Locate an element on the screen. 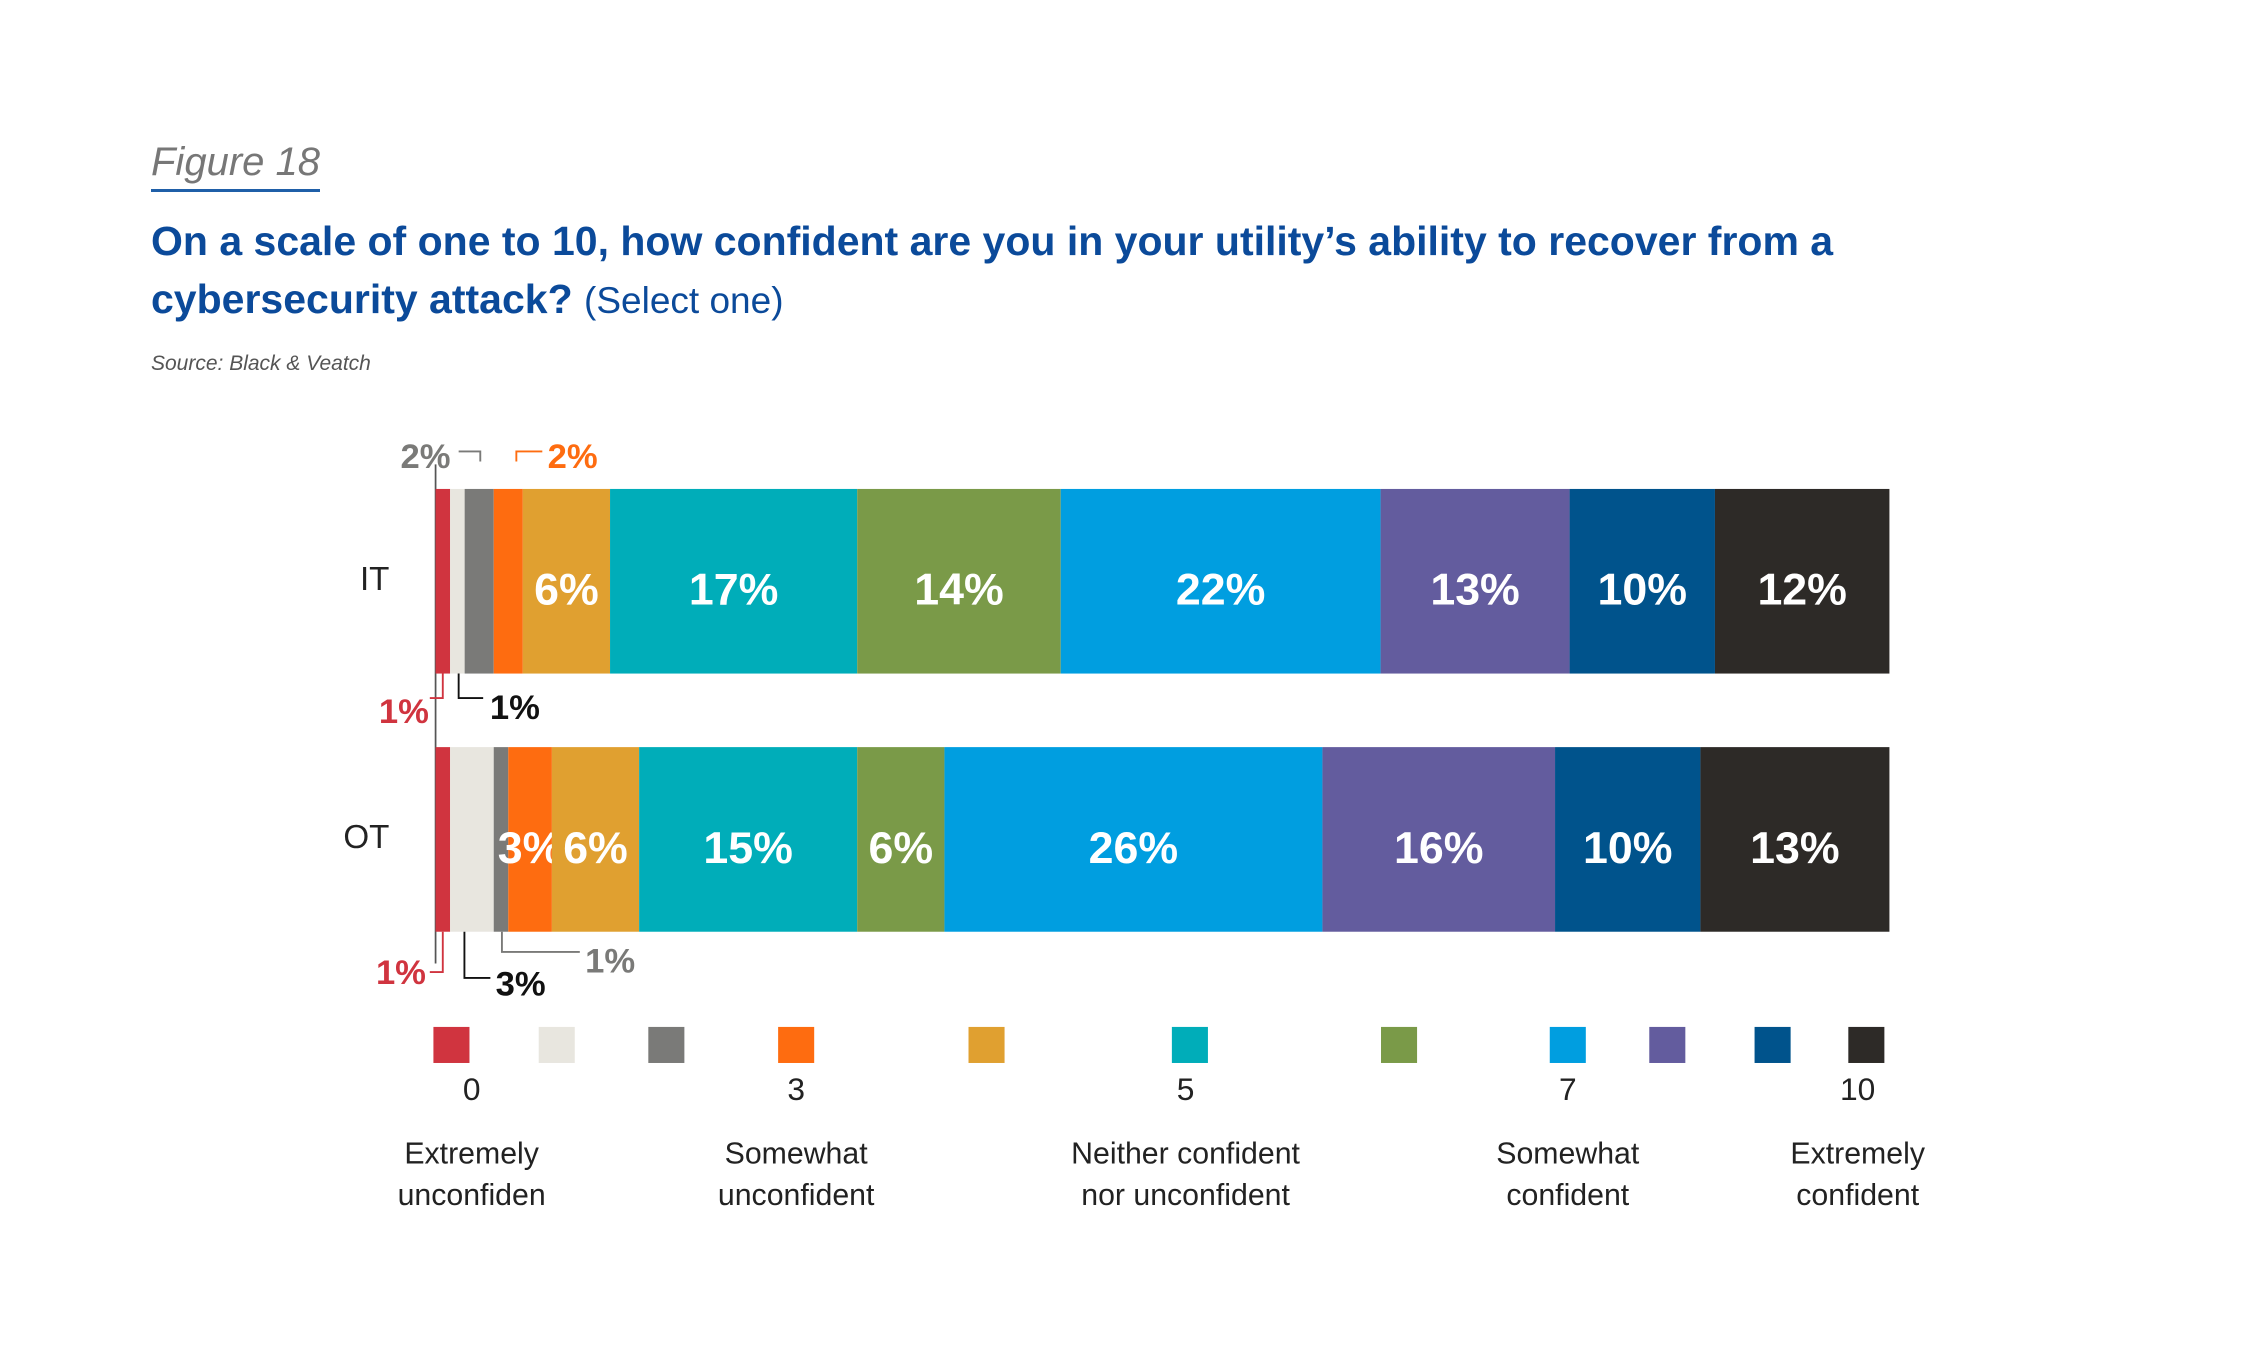  value-label: 22% is located at coordinates (1220, 590).